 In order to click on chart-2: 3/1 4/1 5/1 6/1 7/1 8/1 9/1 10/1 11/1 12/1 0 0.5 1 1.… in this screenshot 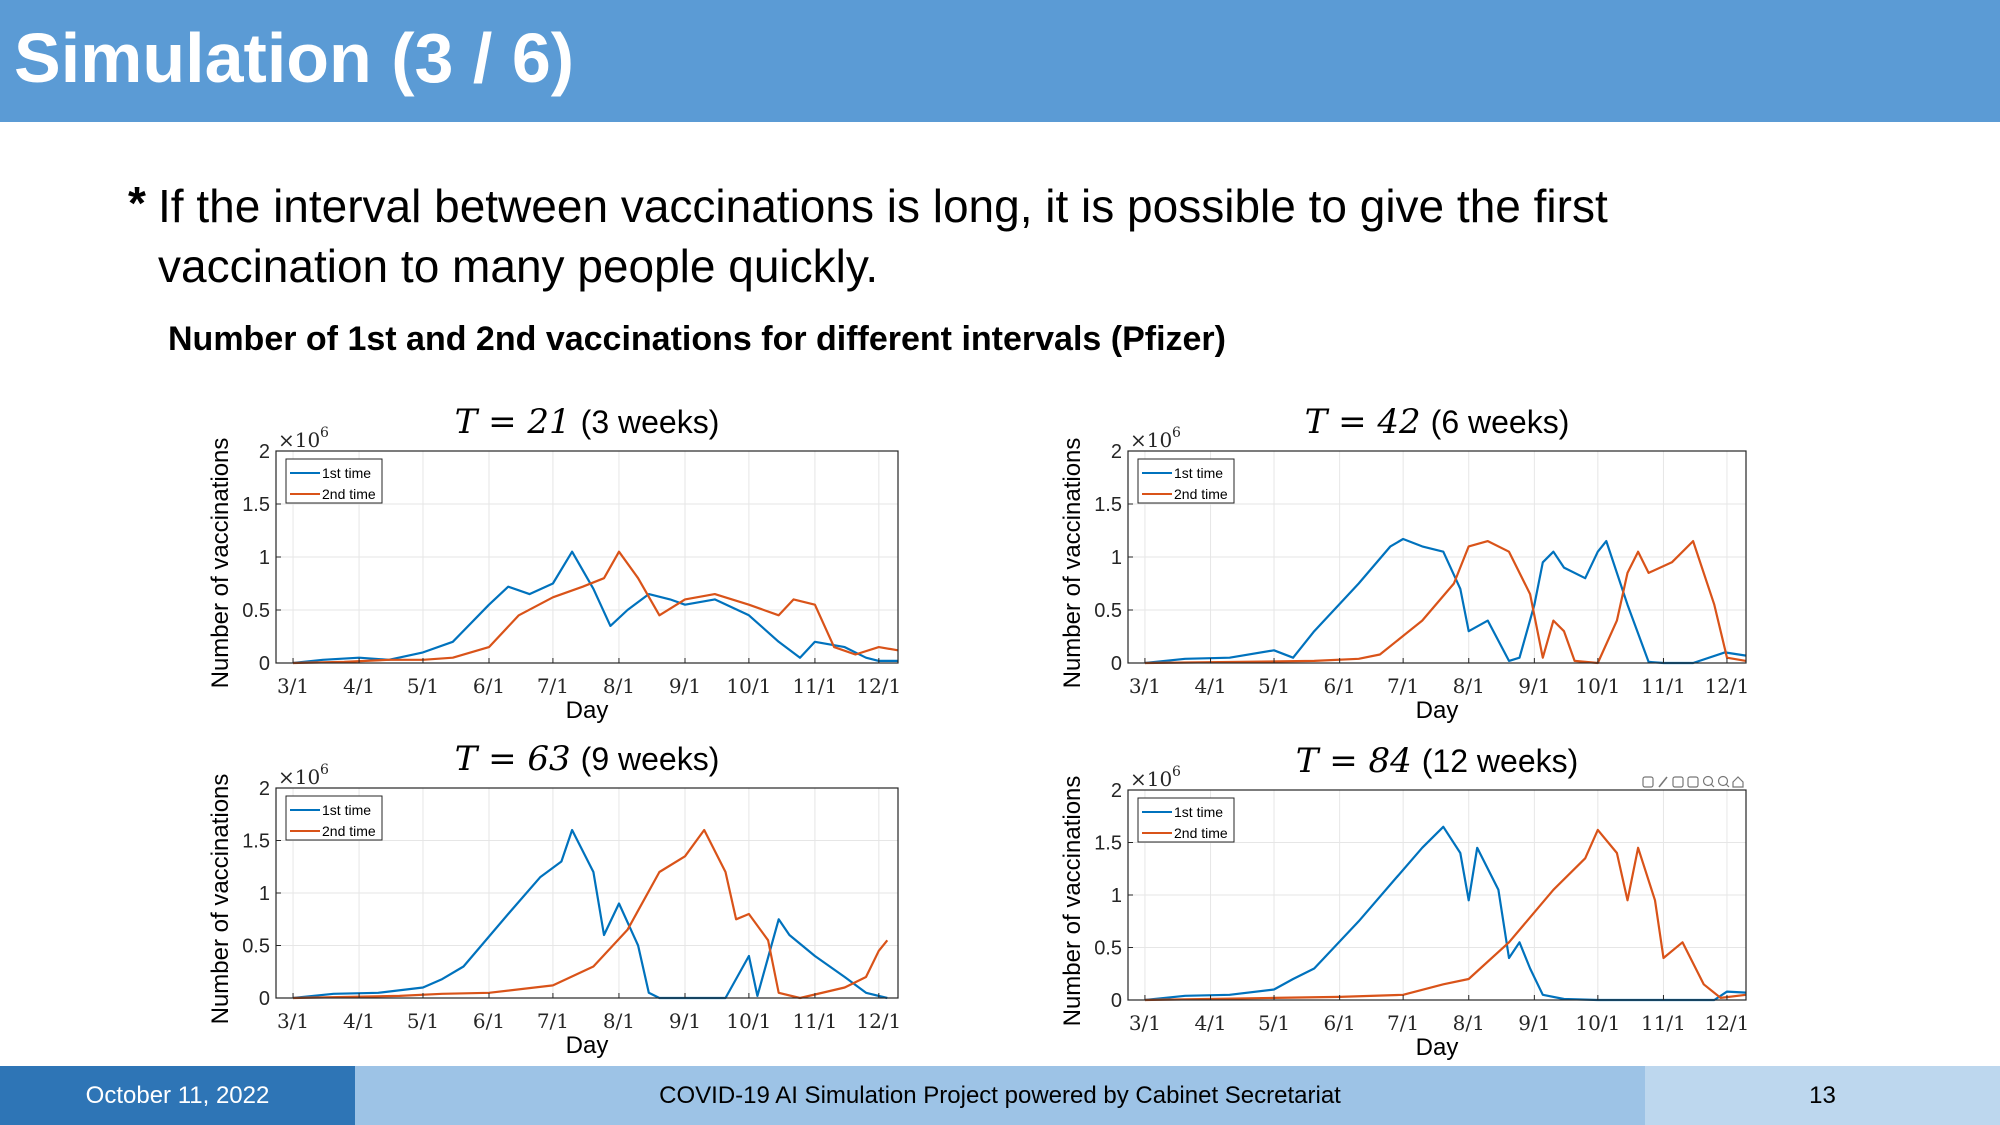, I will do `click(1404, 563)`.